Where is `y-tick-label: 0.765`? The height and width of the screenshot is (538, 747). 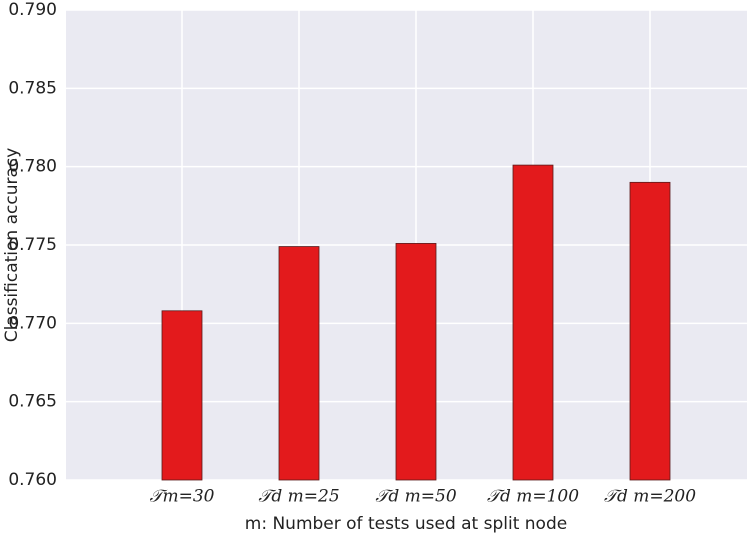 y-tick-label: 0.765 is located at coordinates (32, 402).